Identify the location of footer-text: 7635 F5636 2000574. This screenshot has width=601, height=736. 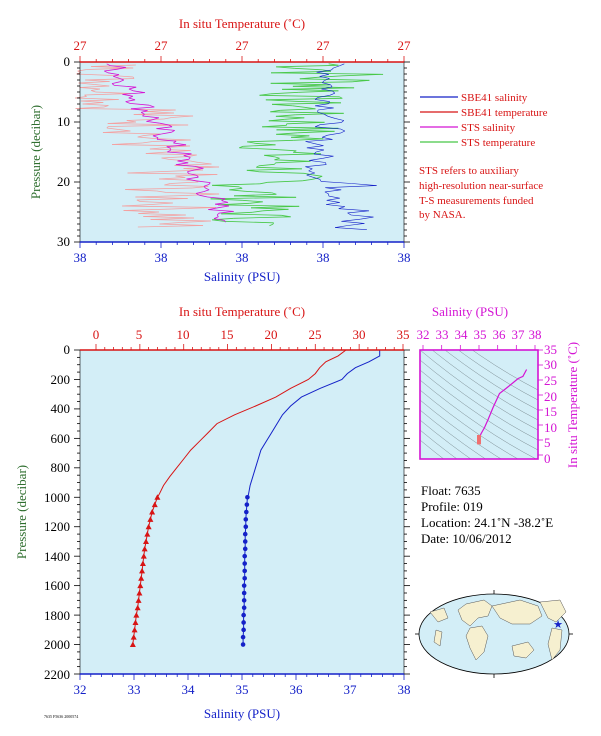
(61, 716).